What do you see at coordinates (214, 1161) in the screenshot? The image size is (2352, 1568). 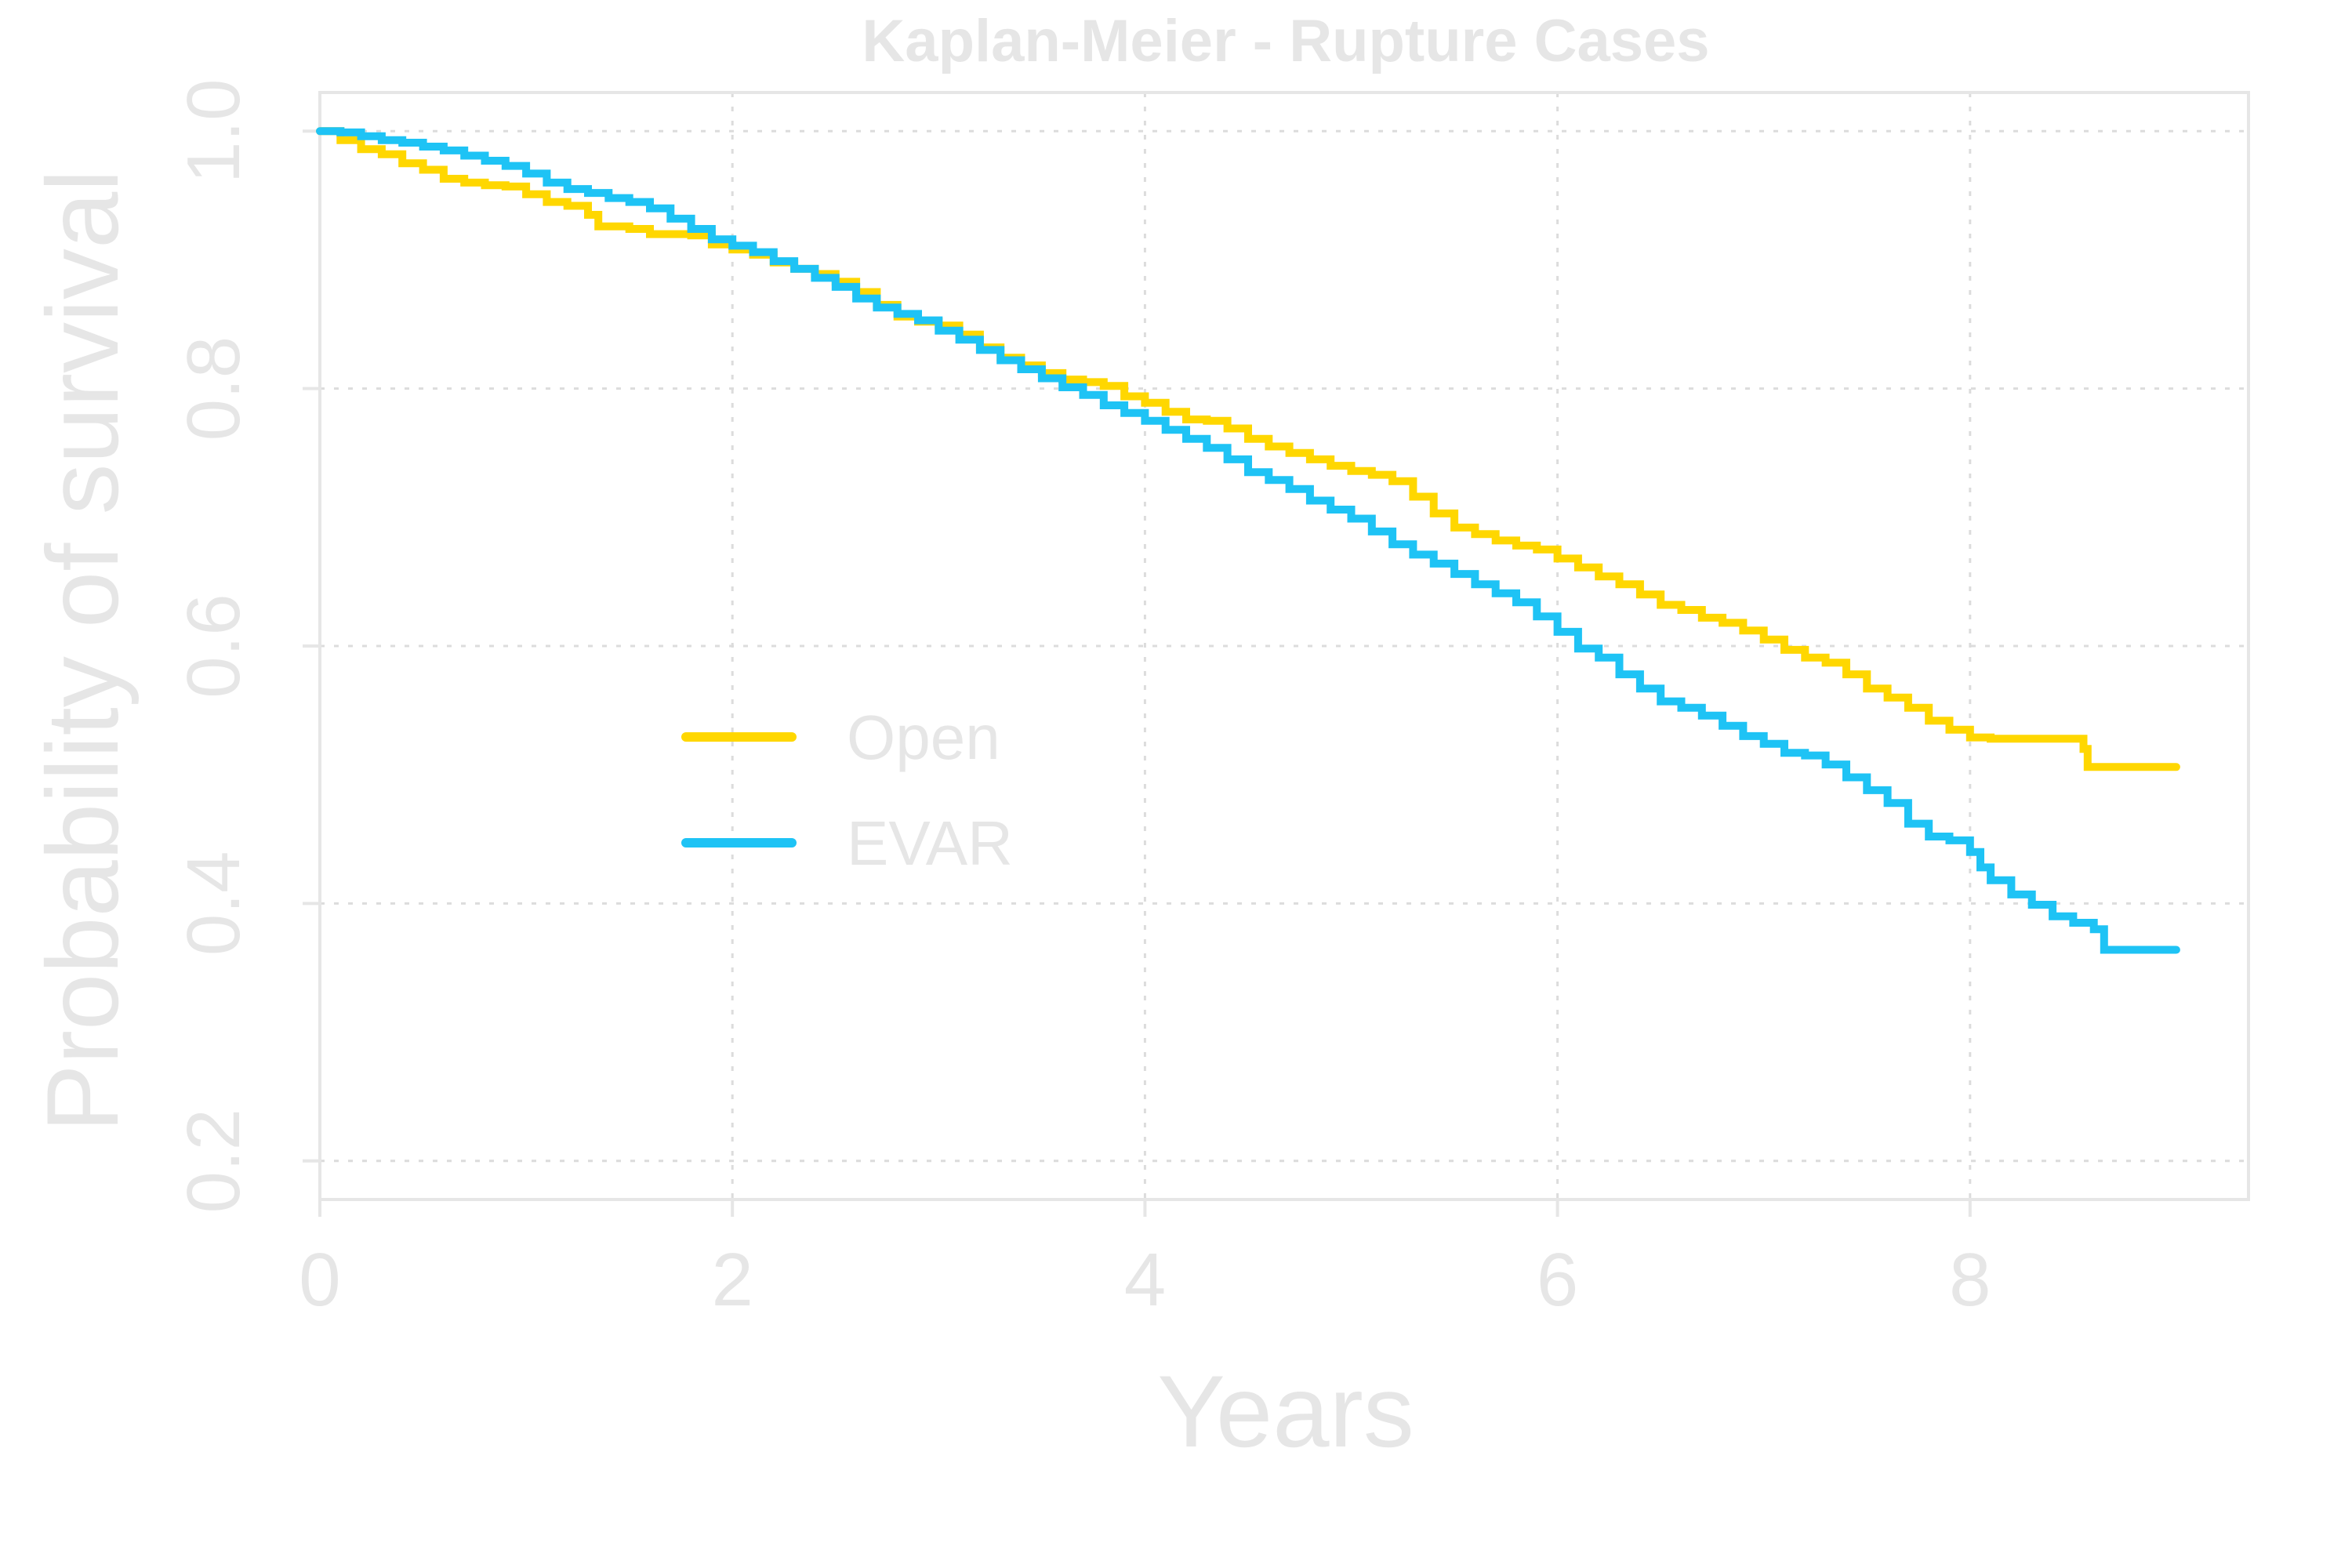 I see `y-tick-label: 0.2` at bounding box center [214, 1161].